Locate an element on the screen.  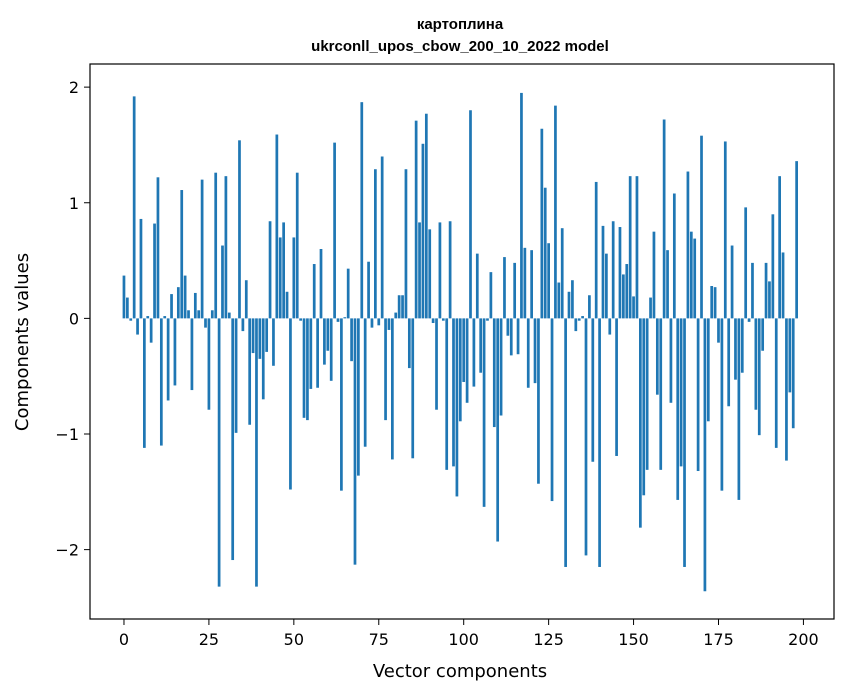
chart-subtitle: ukrconll_upos_cbow_200_10_2022 model is located at coordinates (460, 46).